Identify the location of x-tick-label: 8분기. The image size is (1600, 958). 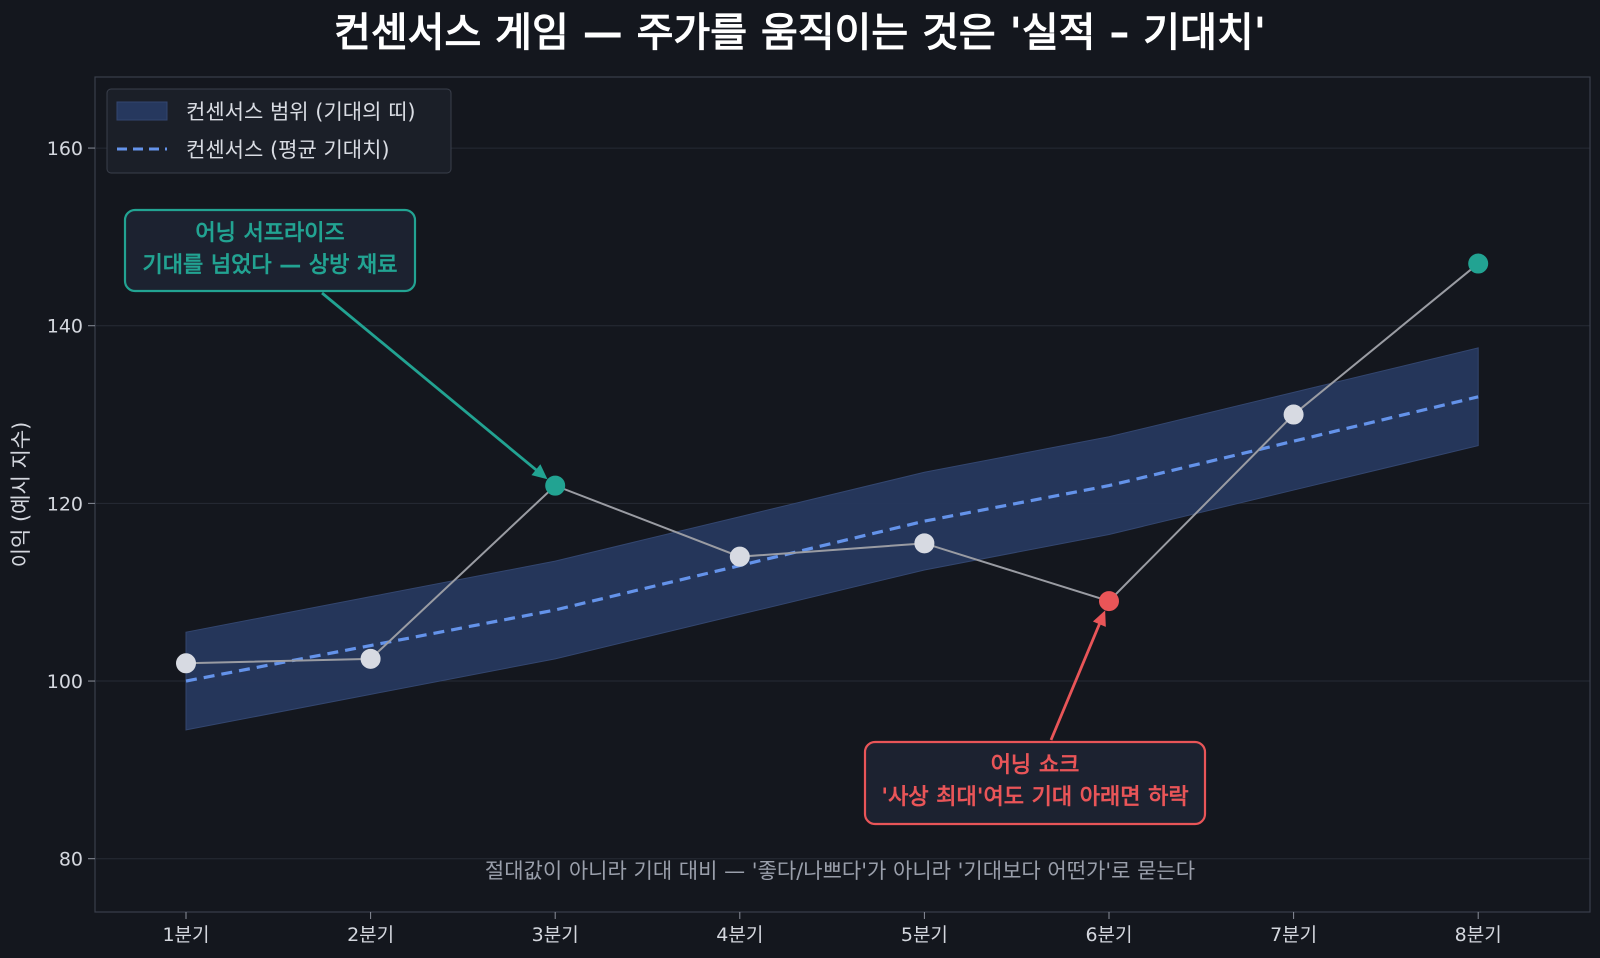
(1478, 935).